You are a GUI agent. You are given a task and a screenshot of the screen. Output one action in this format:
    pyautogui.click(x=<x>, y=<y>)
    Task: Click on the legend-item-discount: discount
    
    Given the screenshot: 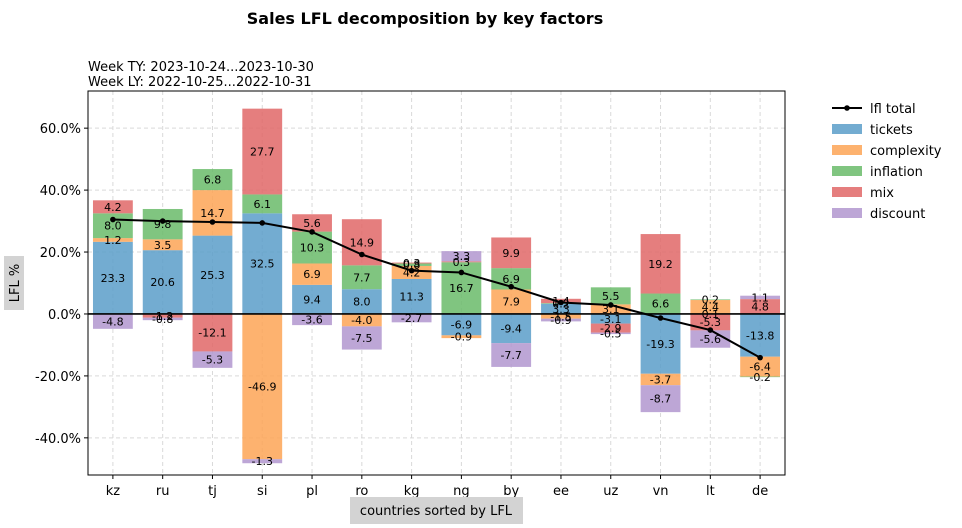 What is the action you would take?
    pyautogui.click(x=878, y=214)
    